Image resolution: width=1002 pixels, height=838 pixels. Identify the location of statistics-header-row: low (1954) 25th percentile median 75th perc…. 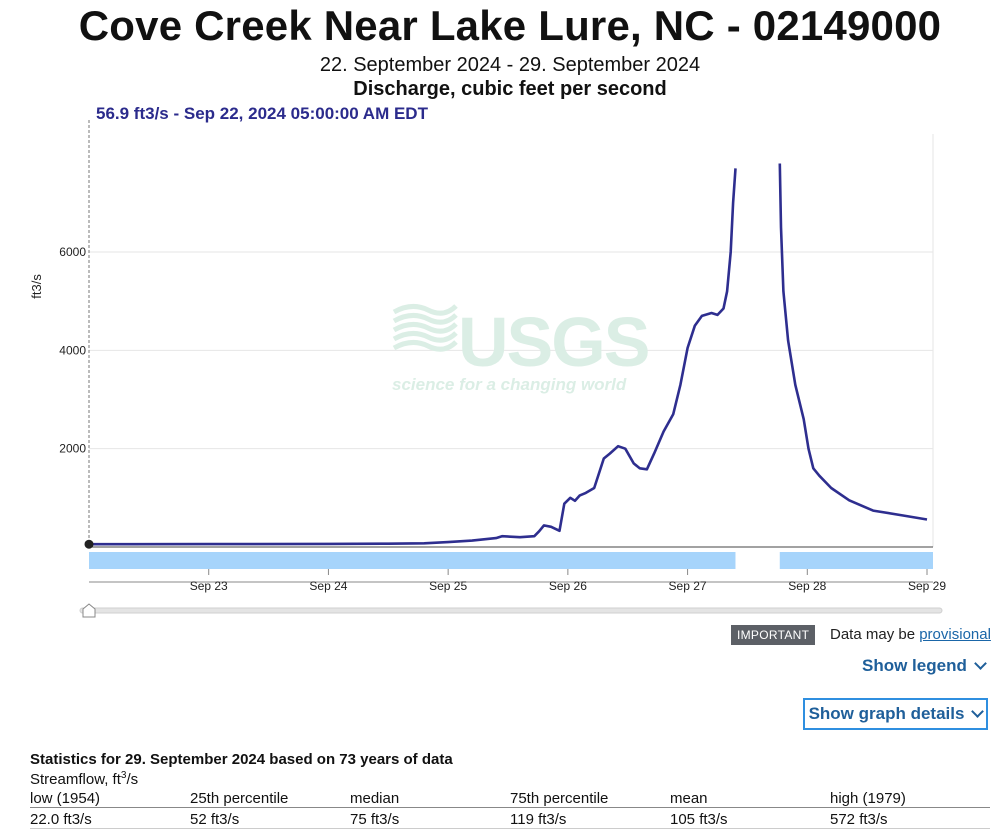
(510, 798).